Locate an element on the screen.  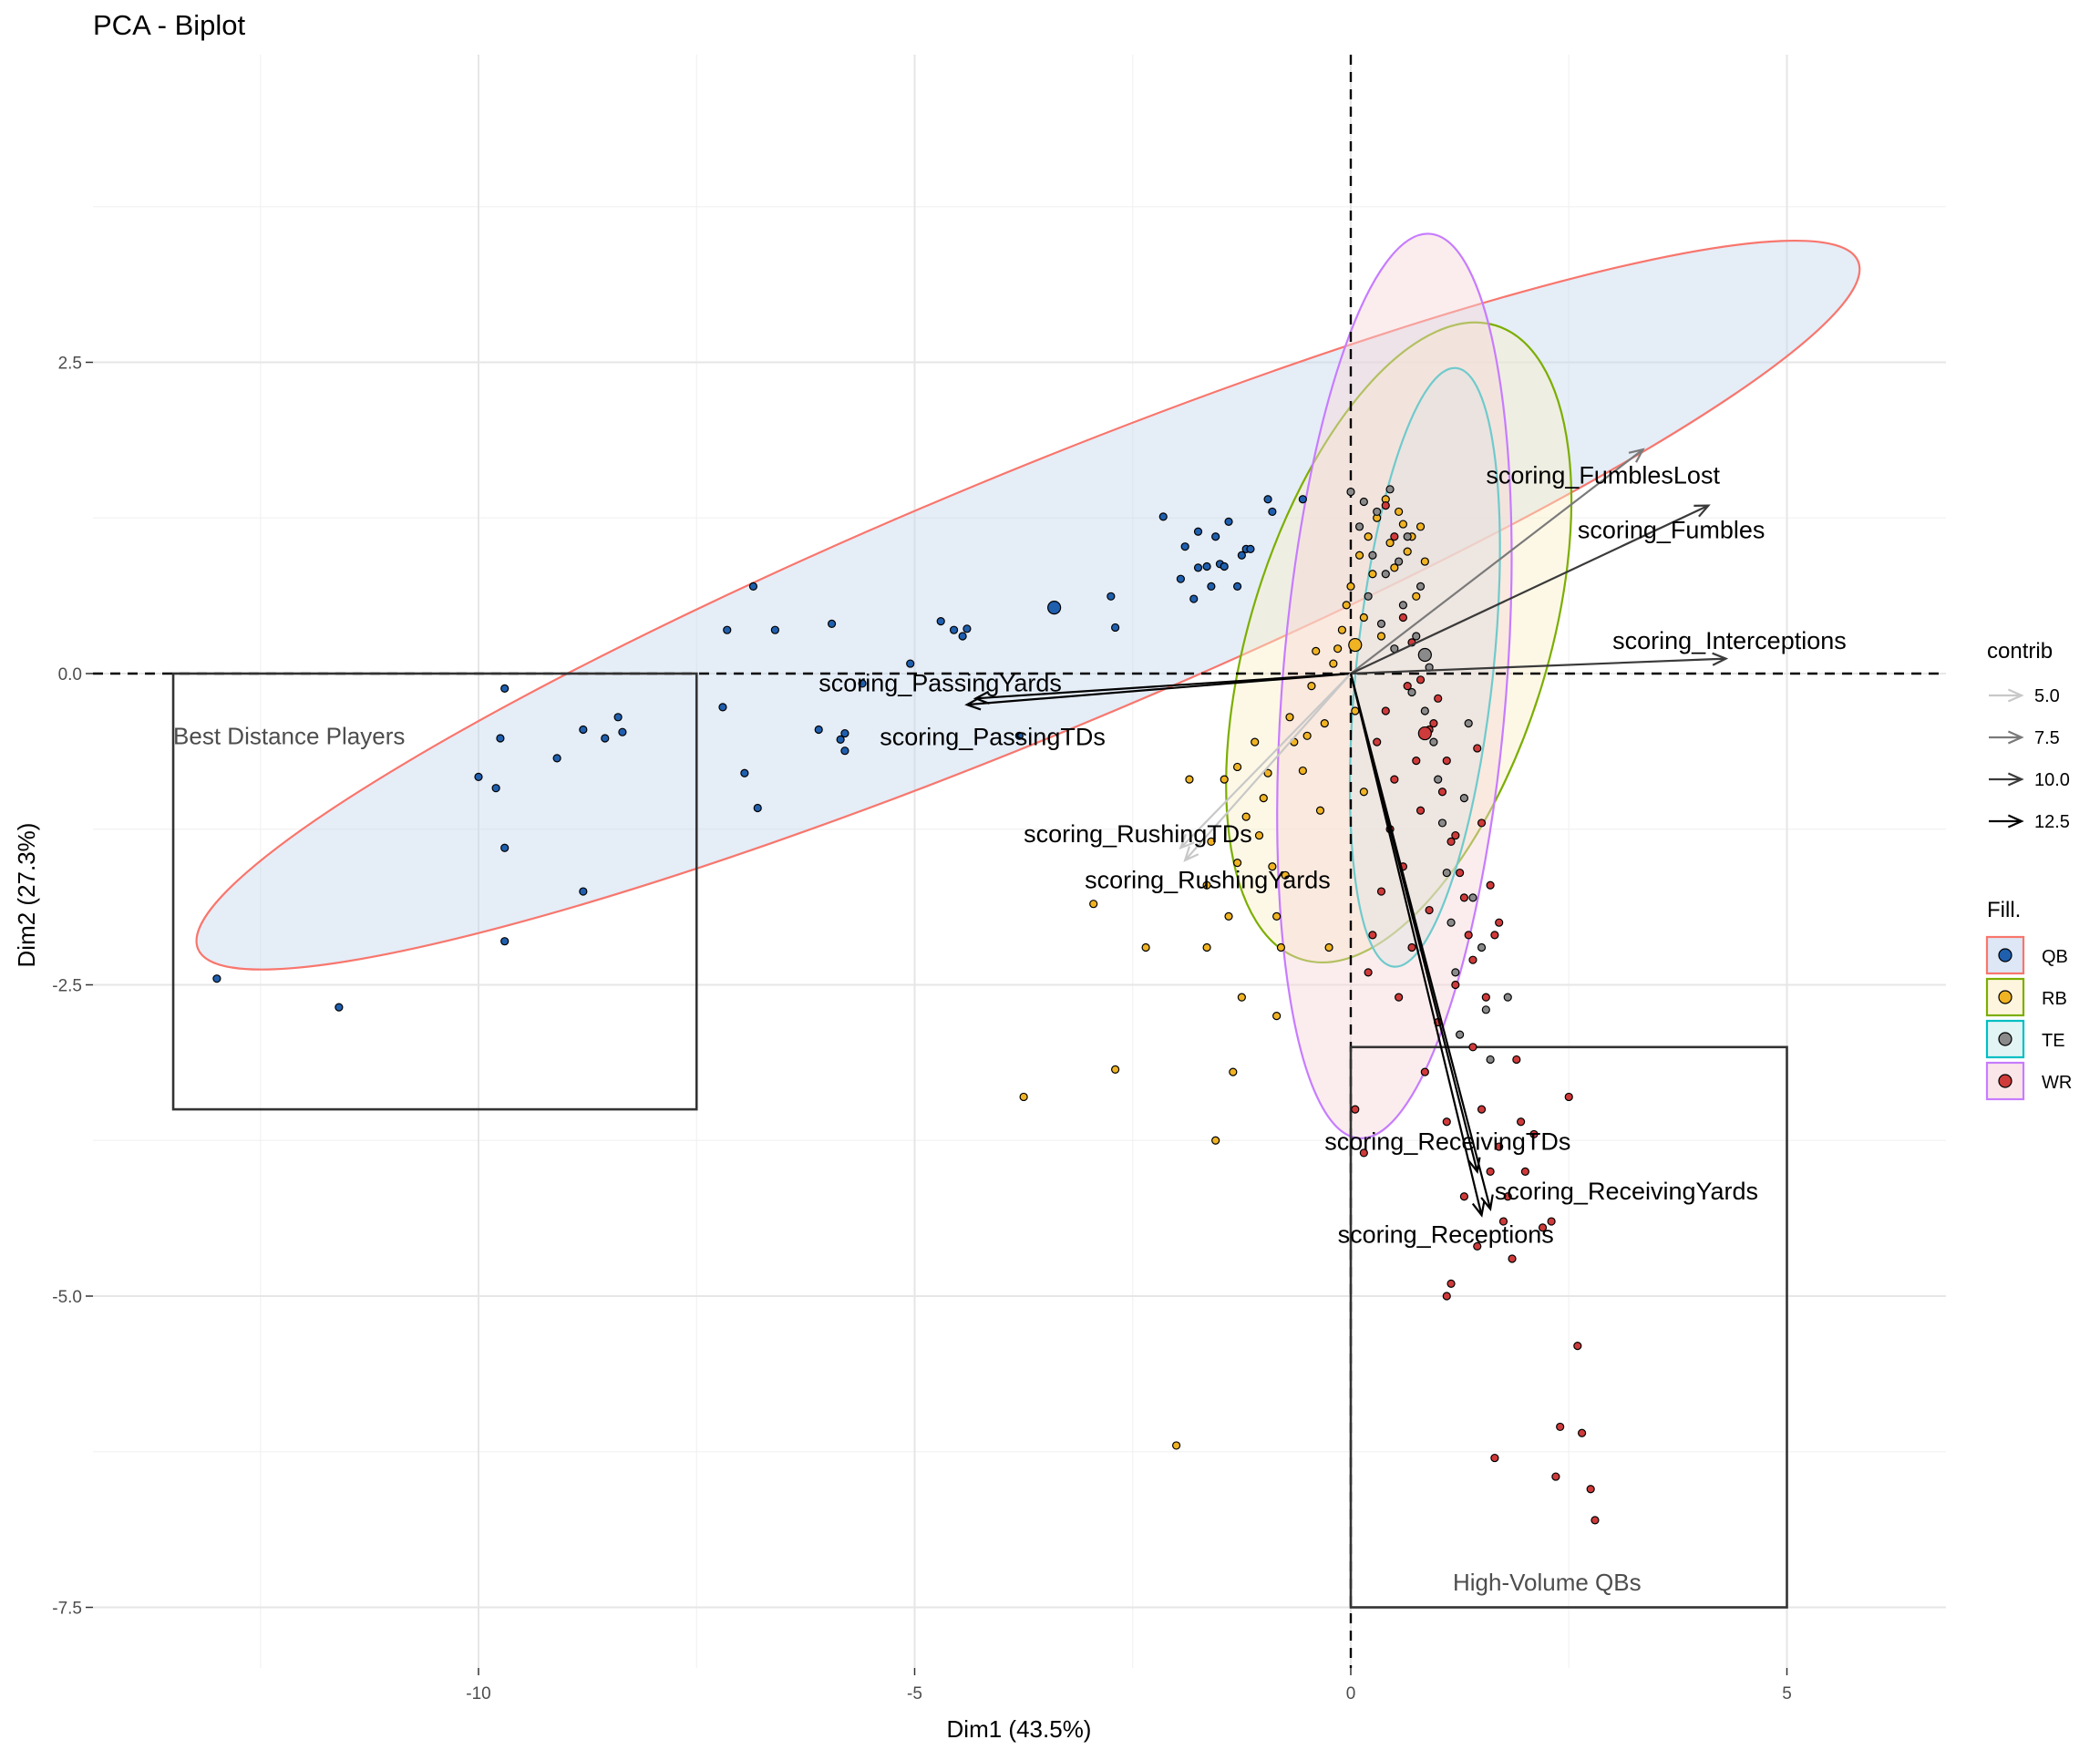
legend-contrib-label: 10.0 is located at coordinates (2052, 780).